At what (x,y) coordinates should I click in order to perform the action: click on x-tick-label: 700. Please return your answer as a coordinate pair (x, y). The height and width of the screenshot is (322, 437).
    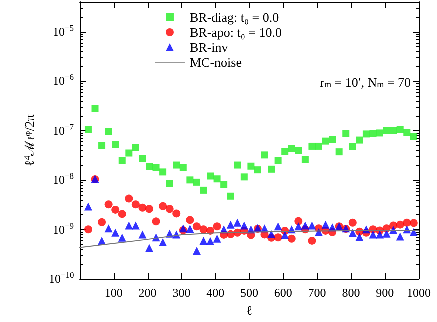
    Looking at the image, I should click on (317, 293).